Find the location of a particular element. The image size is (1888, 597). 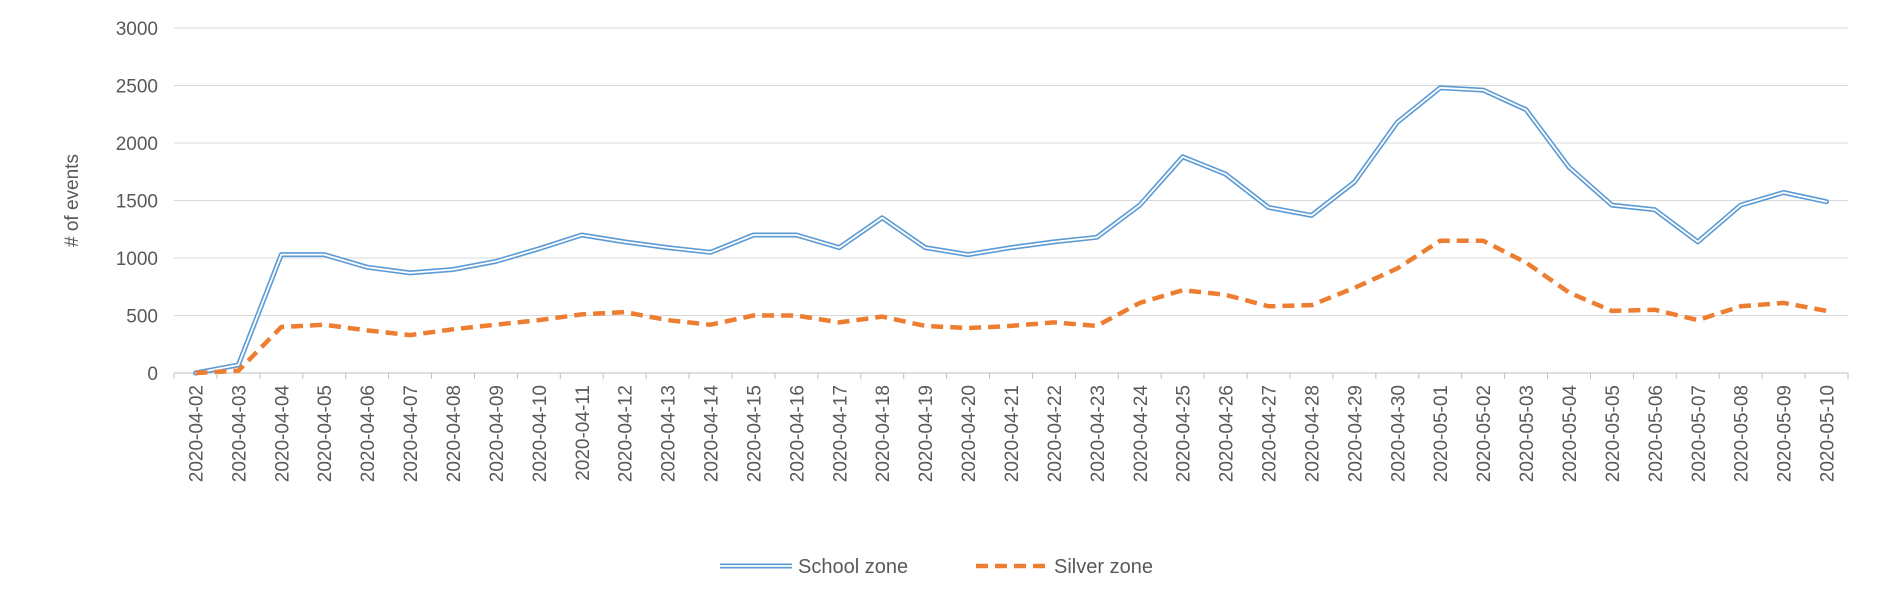

y-axis-title: # of events is located at coordinates (72, 200).